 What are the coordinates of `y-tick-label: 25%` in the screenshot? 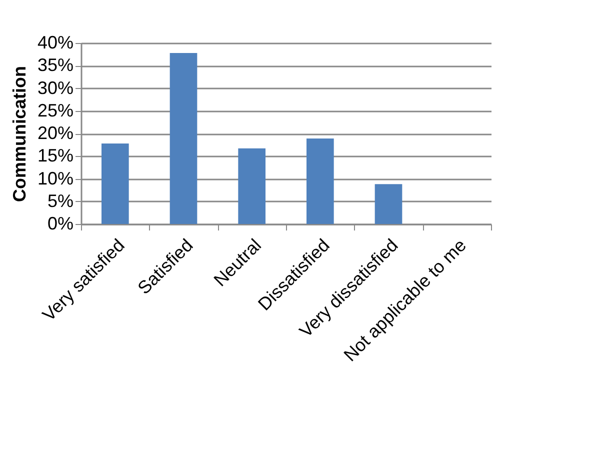 It's located at (55, 110).